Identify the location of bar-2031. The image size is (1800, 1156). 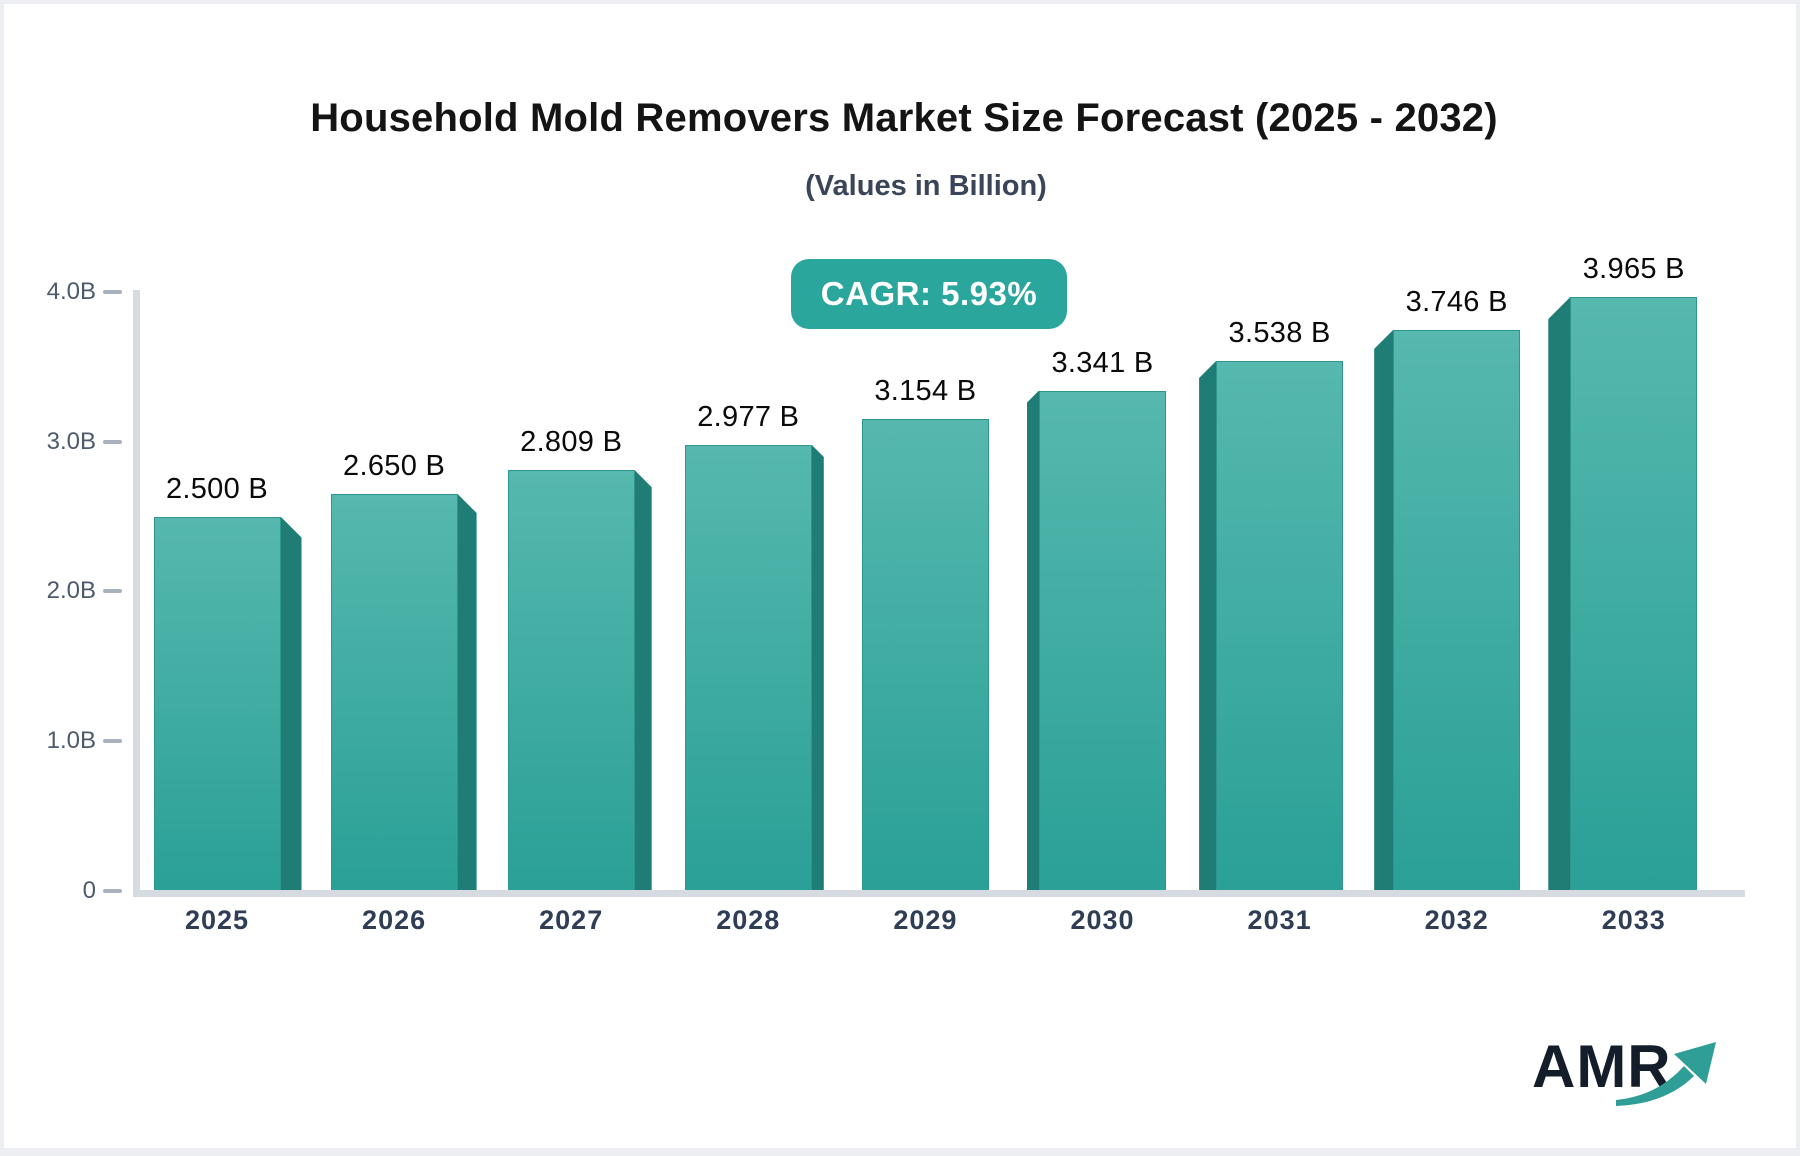
(1280, 627).